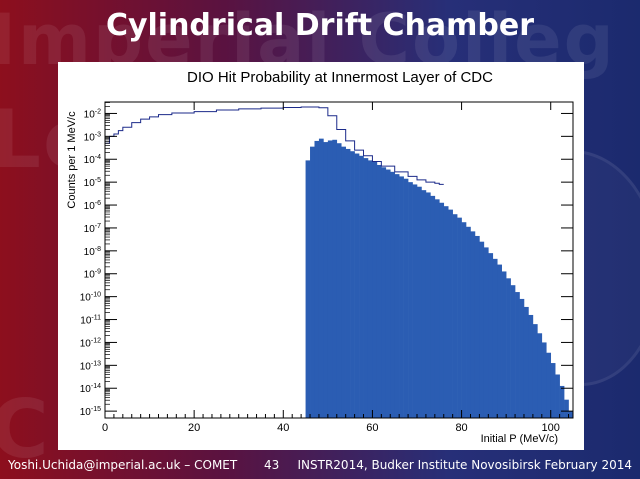 Image resolution: width=640 pixels, height=479 pixels. I want to click on y-tick-label: 10⁻⁴, so click(92, 160).